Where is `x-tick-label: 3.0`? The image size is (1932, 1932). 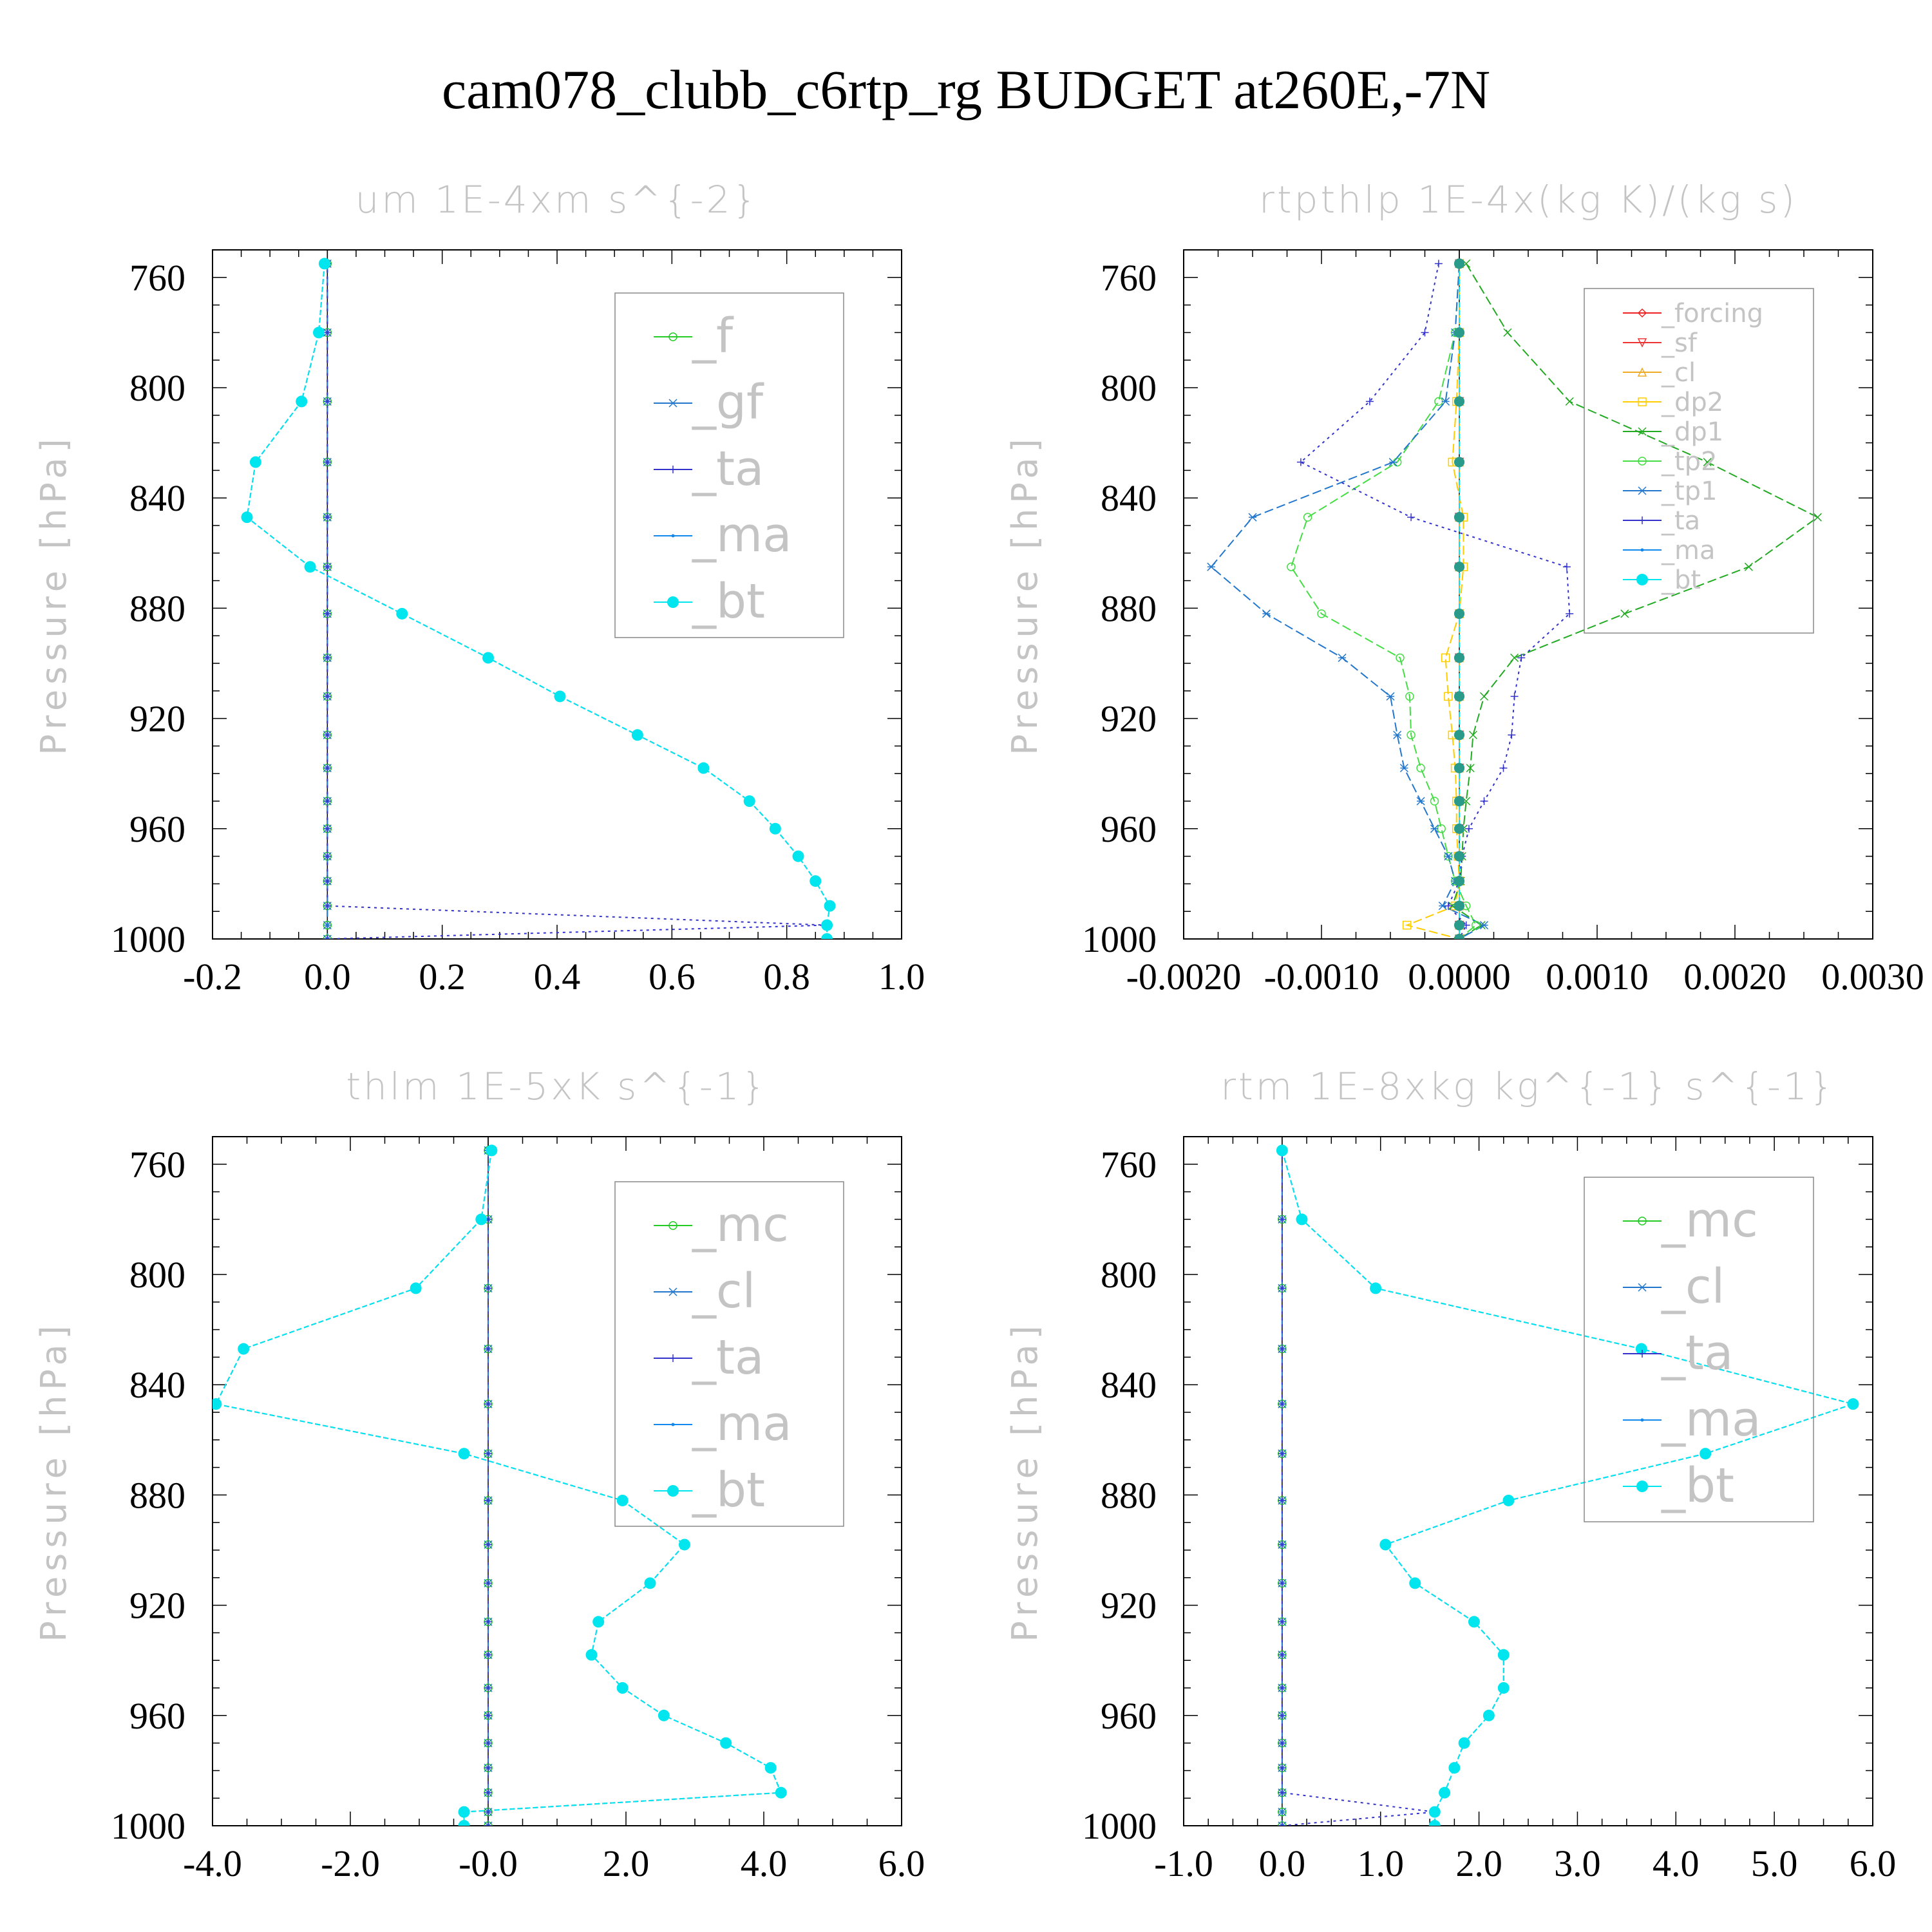 x-tick-label: 3.0 is located at coordinates (1578, 1863).